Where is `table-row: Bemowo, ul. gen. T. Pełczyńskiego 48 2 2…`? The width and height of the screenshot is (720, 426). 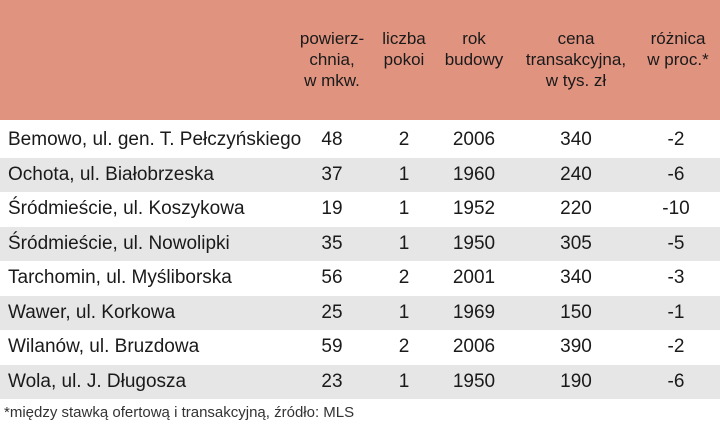
table-row: Bemowo, ul. gen. T. Pełczyńskiego 48 2 2… is located at coordinates (360, 140).